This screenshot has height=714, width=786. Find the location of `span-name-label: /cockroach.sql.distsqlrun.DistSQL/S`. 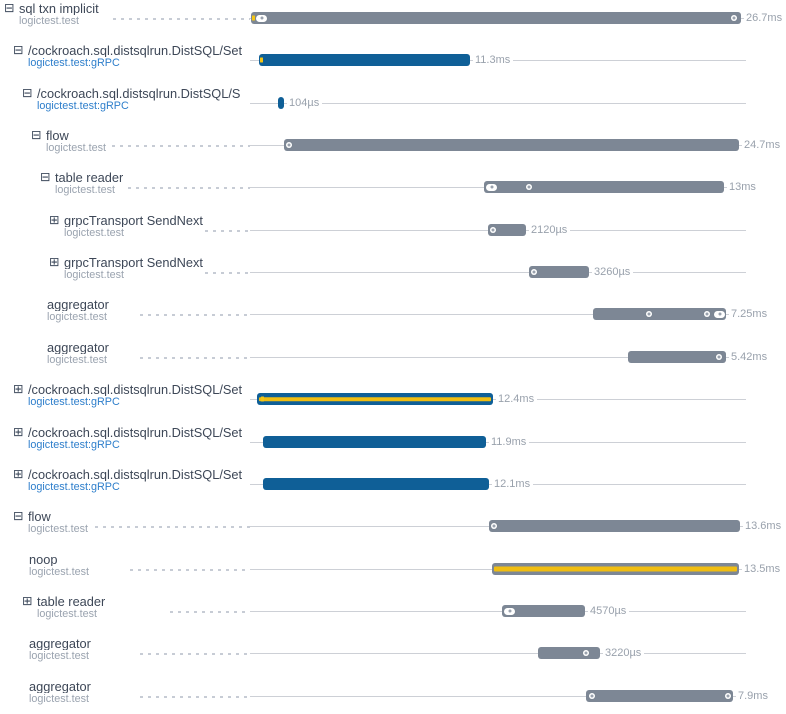

span-name-label: /cockroach.sql.distsqlrun.DistSQL/S is located at coordinates (139, 93).